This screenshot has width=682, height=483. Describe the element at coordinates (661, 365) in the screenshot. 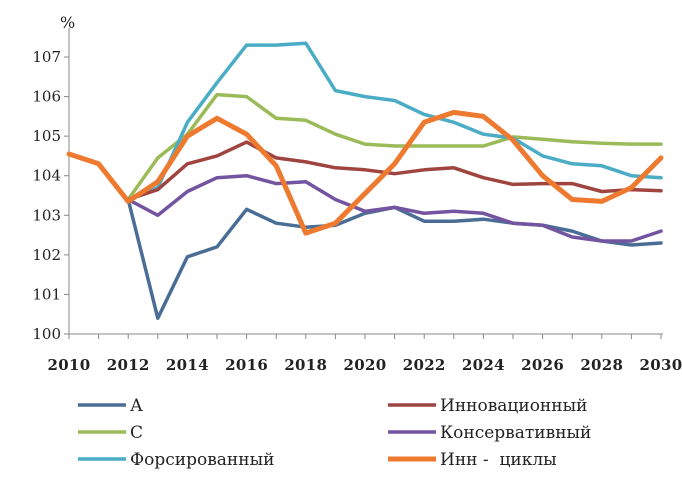

I see `x-tick-label: 2030` at that location.